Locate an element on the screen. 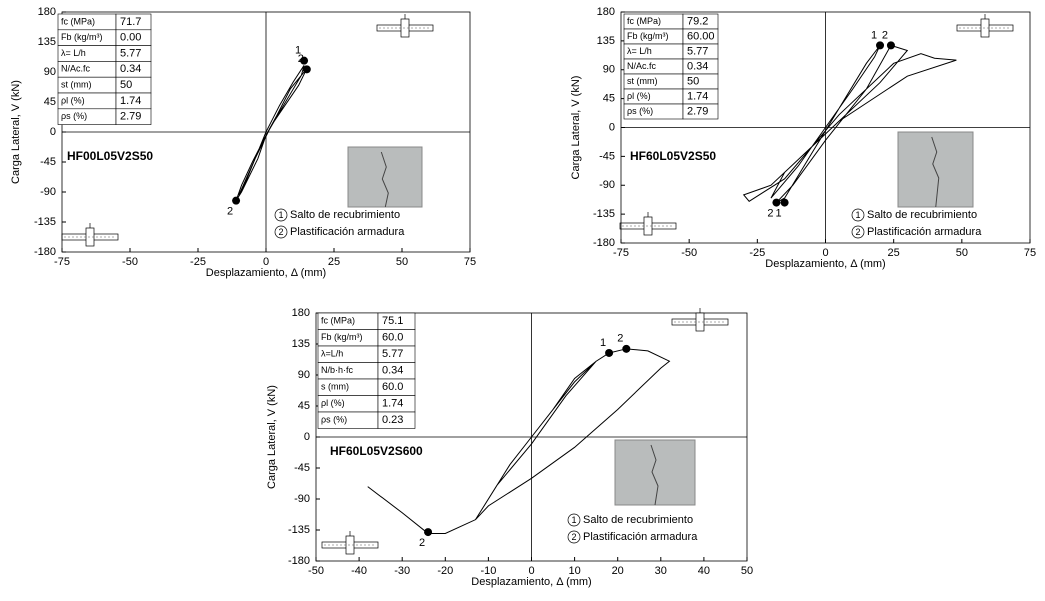 This screenshot has width=1045, height=601. x-tick-label: 30 is located at coordinates (661, 571).